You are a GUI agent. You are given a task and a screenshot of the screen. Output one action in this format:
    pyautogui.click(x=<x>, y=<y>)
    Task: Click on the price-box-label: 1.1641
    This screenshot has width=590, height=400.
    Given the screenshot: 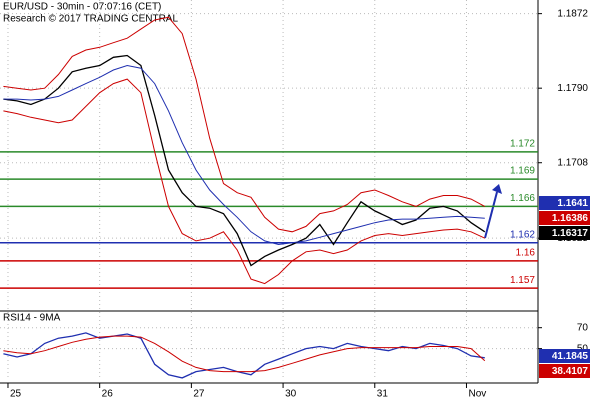 What is the action you would take?
    pyautogui.click(x=572, y=203)
    